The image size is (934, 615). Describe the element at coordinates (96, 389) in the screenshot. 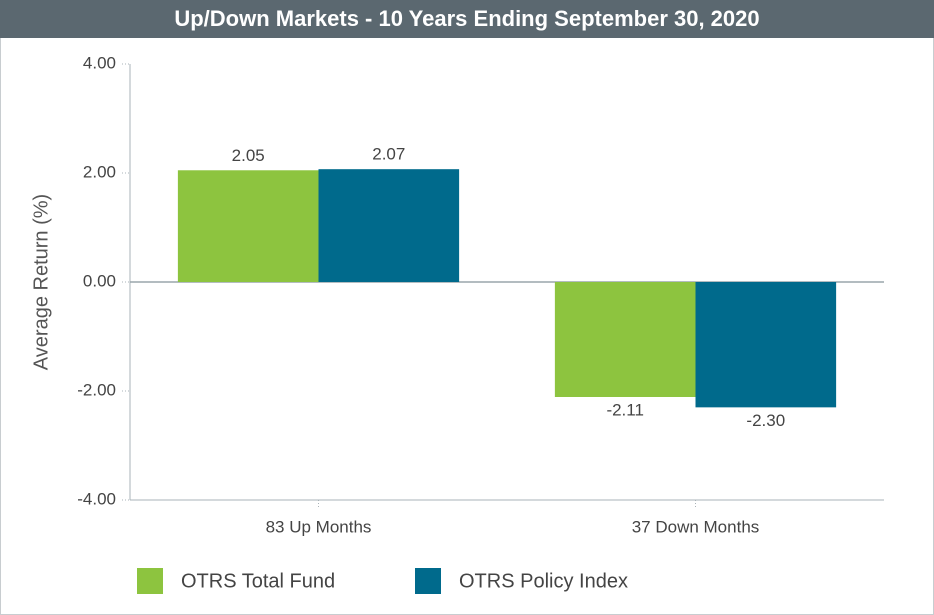

I see `y-tick-label: -2.00` at that location.